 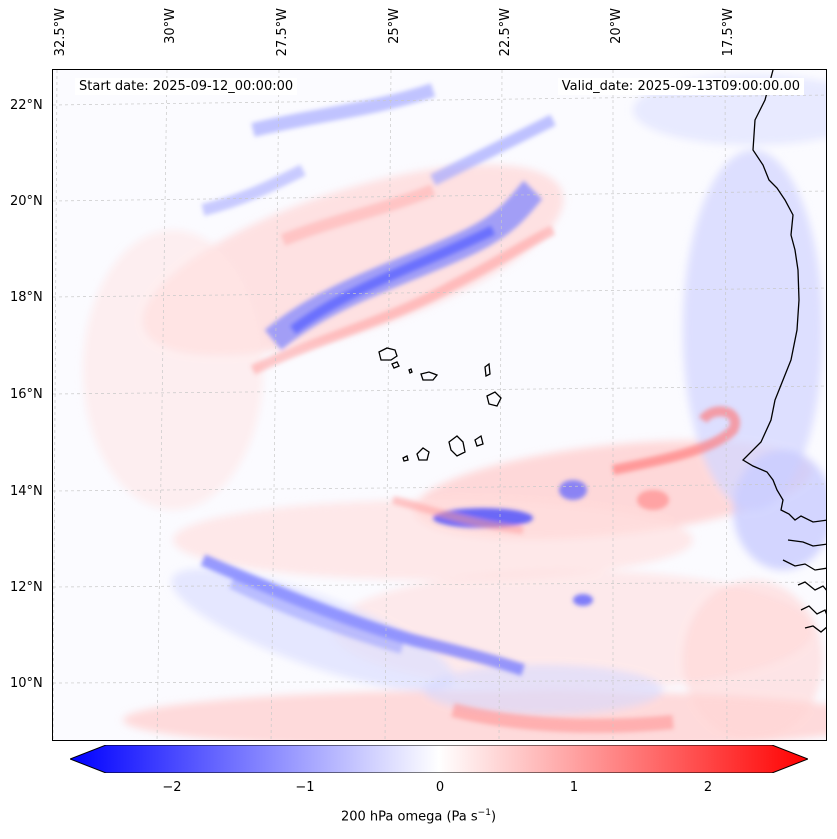 What do you see at coordinates (708, 787) in the screenshot?
I see `colorbar-tick-2: 2` at bounding box center [708, 787].